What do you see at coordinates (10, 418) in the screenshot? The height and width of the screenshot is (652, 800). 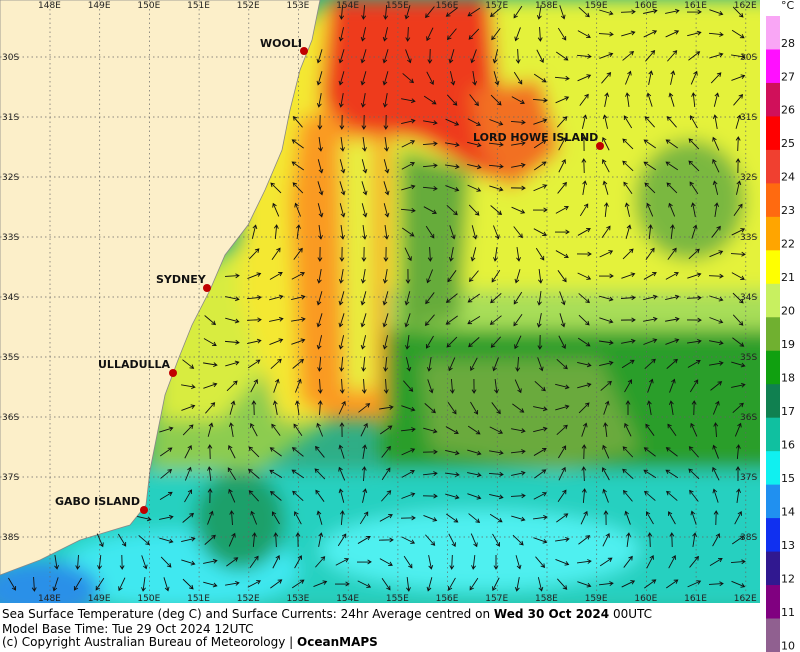 I see `lat-label: 36S` at bounding box center [10, 418].